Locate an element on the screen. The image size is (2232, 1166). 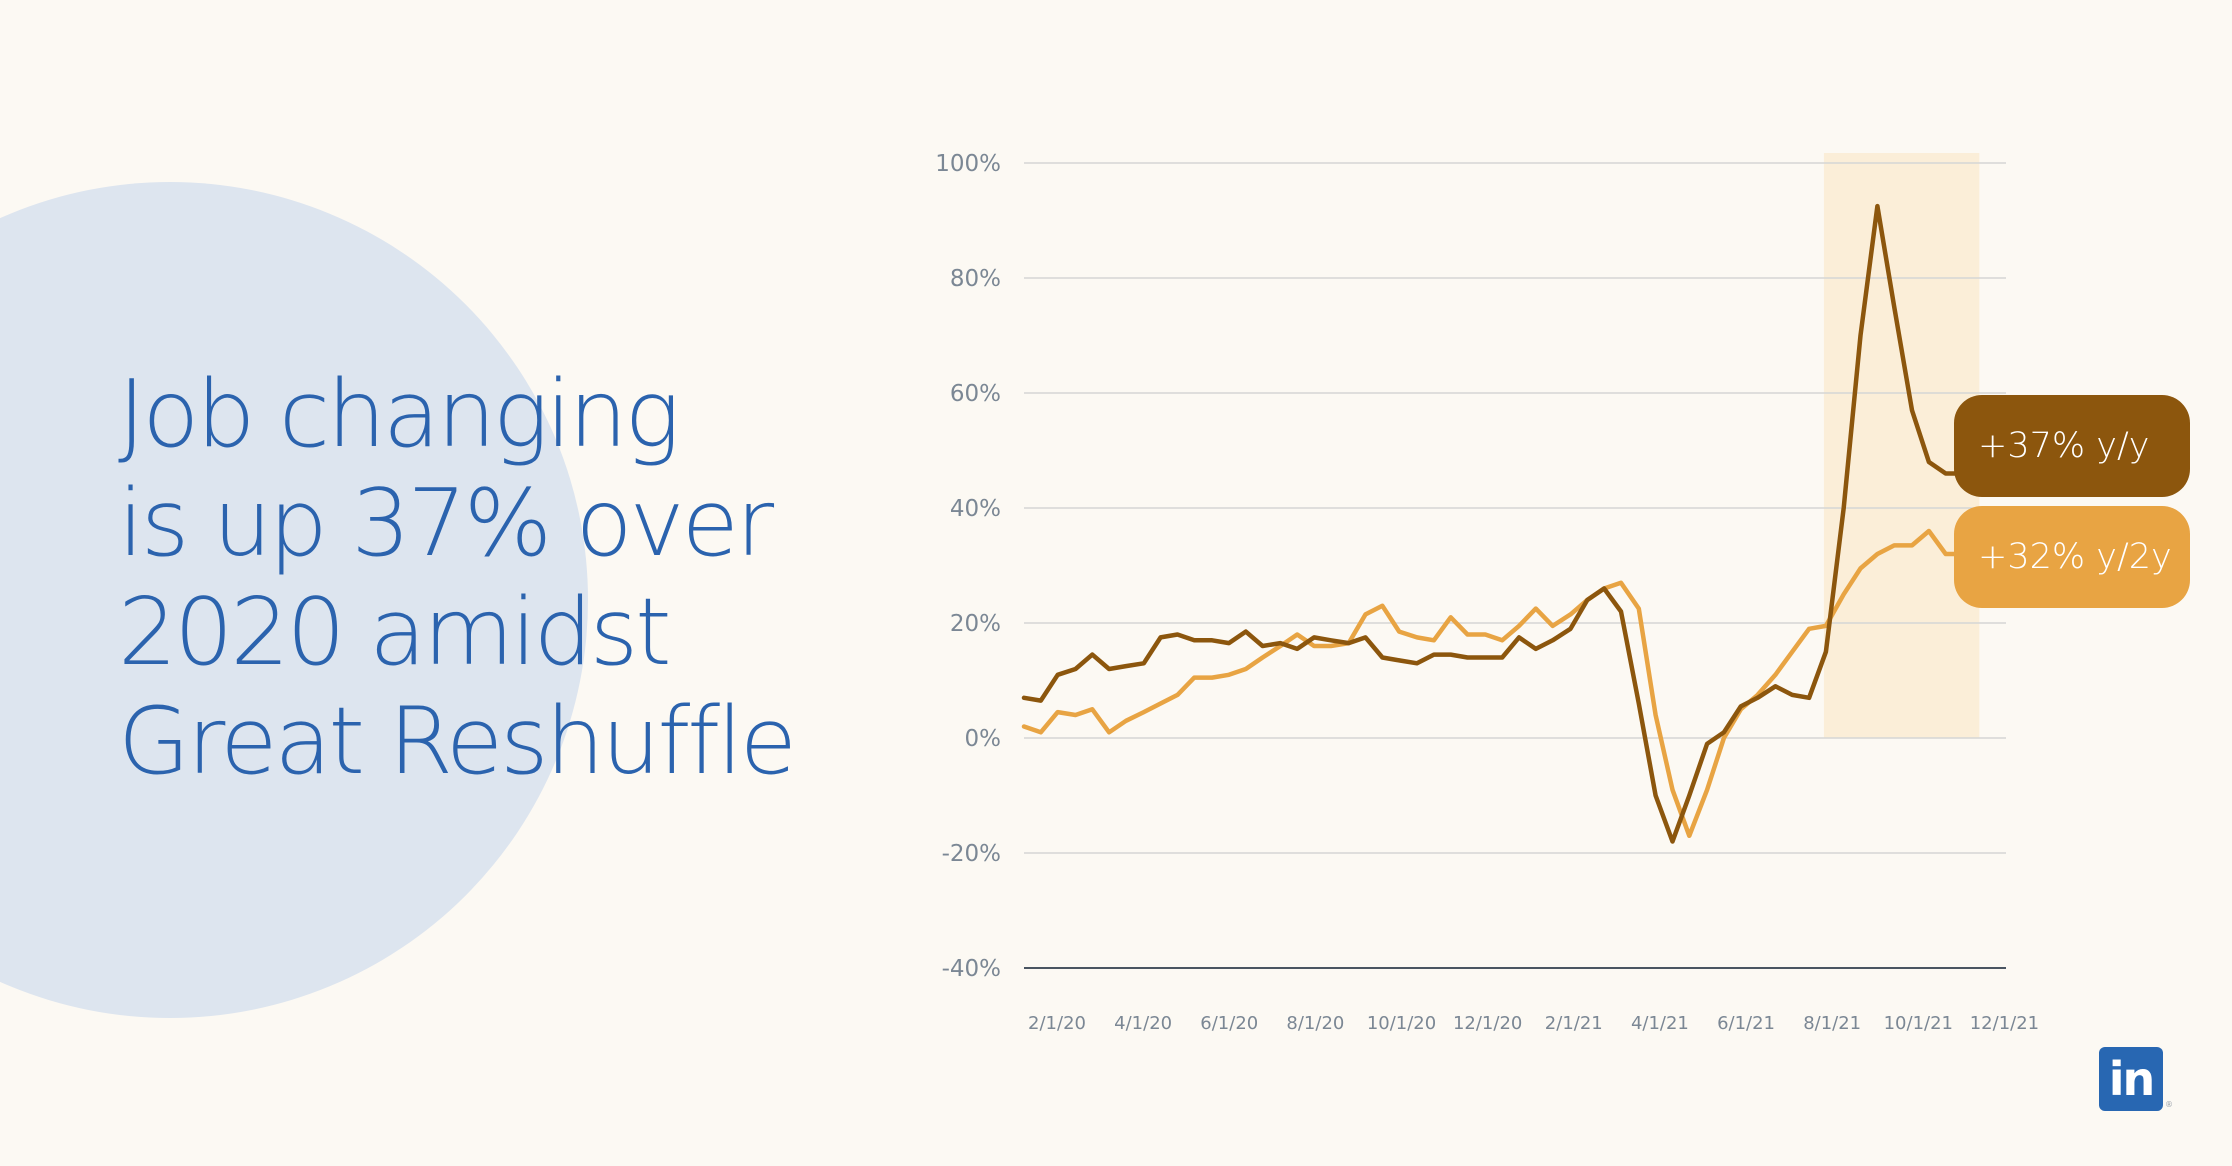
x-tick-label: 4/1/21 is located at coordinates (1660, 1023).